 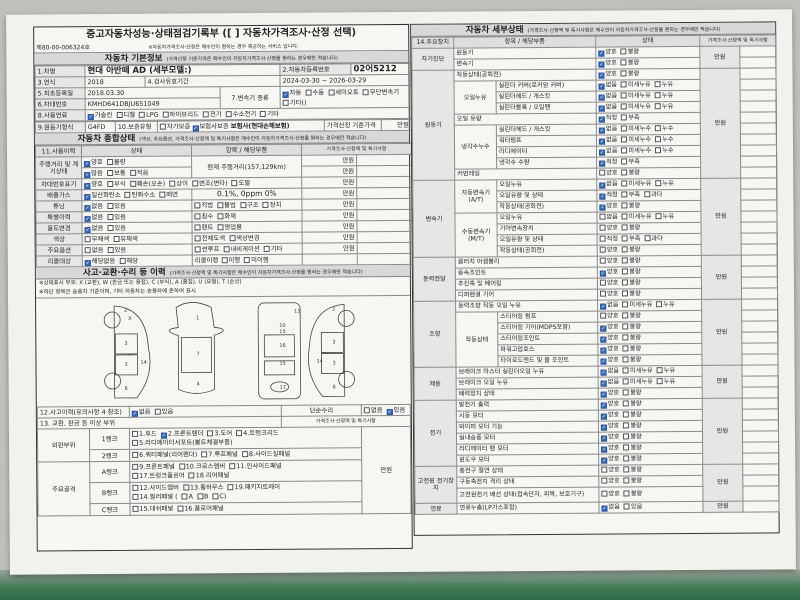 What do you see at coordinates (210, 126) in the screenshot?
I see `checkbox-option: ✓ 보험사보증` at bounding box center [210, 126].